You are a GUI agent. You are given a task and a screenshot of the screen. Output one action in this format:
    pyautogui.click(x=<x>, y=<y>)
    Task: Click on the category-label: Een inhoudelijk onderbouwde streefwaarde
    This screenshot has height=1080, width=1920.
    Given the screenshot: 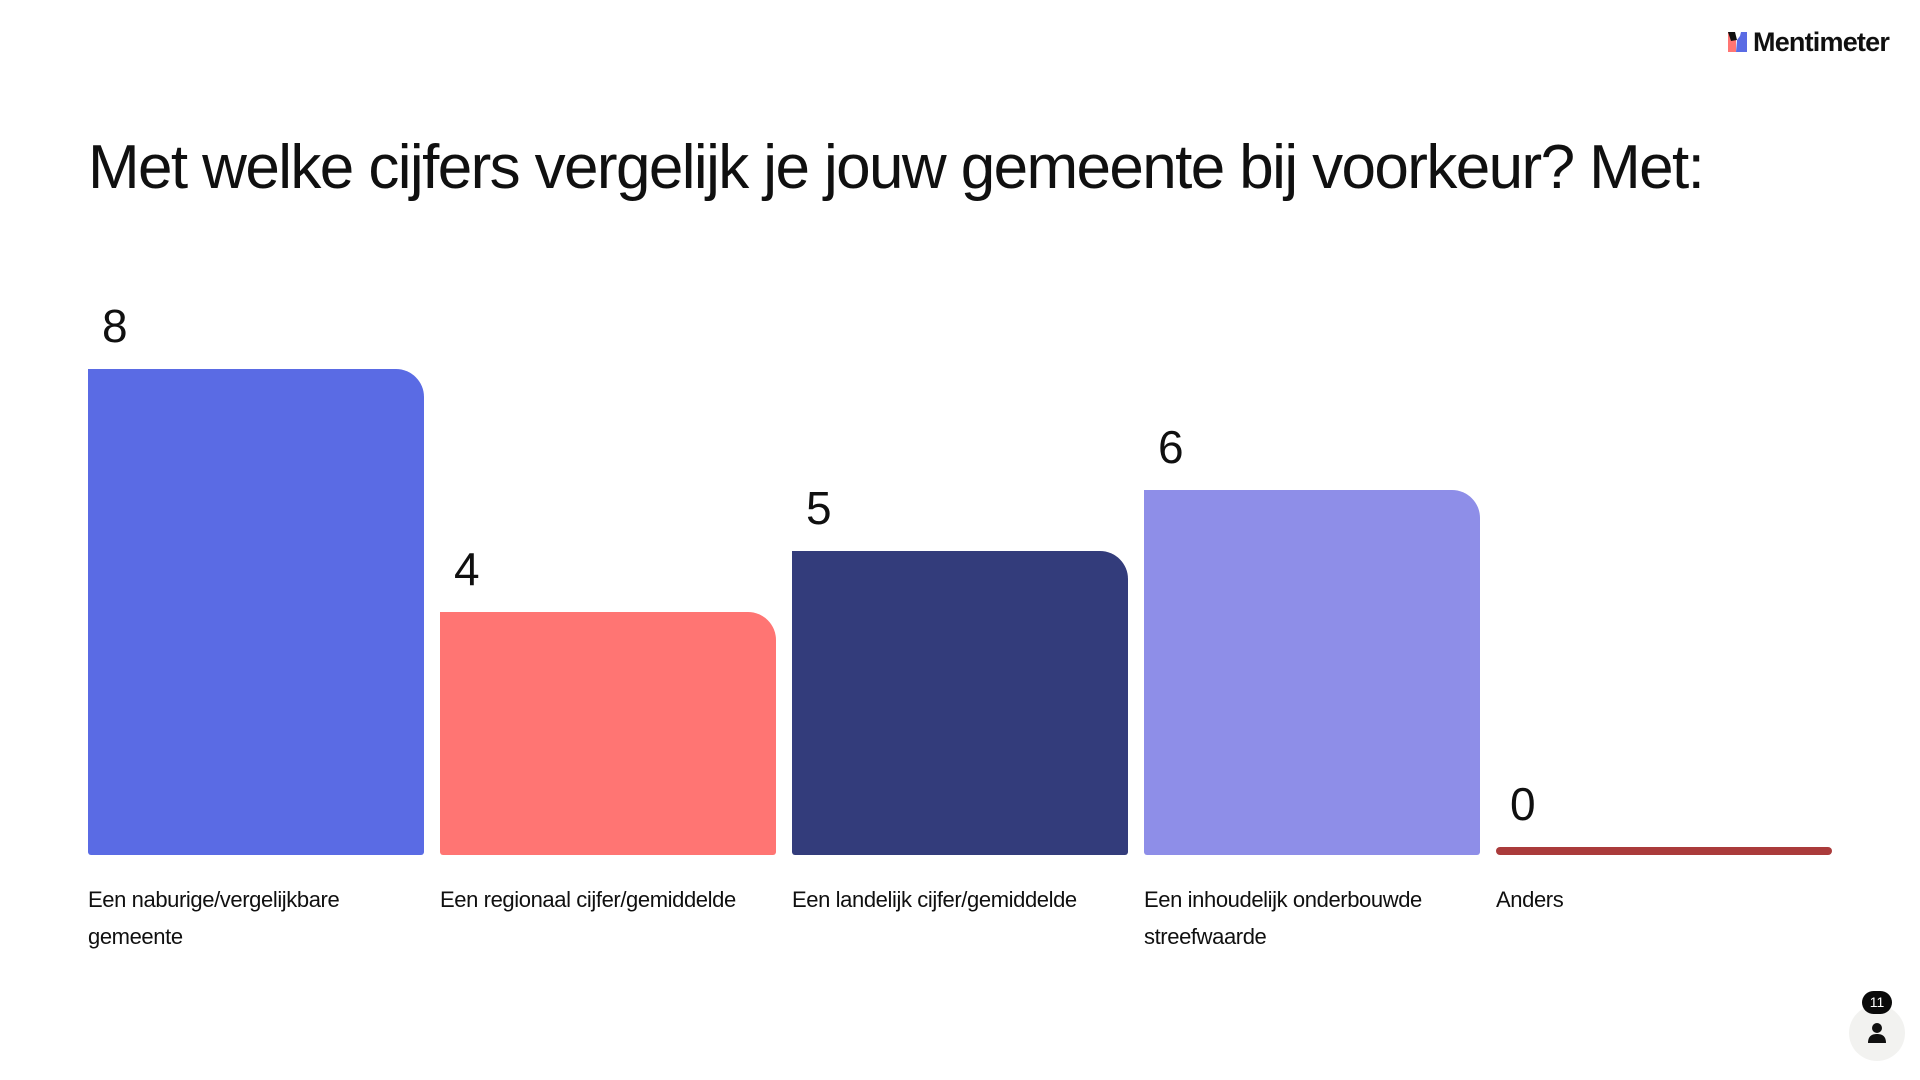 What is the action you would take?
    pyautogui.click(x=1283, y=918)
    